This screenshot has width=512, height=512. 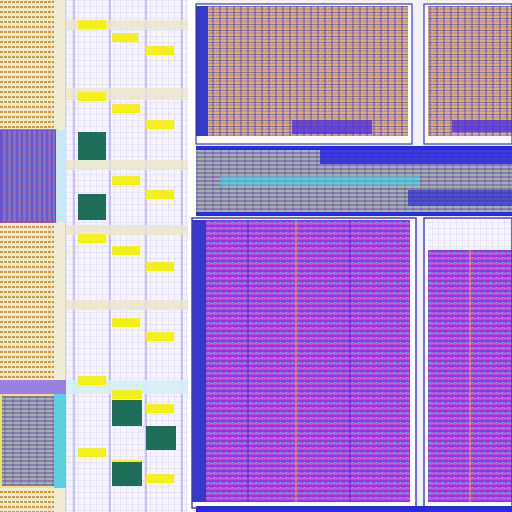 What do you see at coordinates (467, 363) in the screenshot?
I see `macro-block-bottom-right` at bounding box center [467, 363].